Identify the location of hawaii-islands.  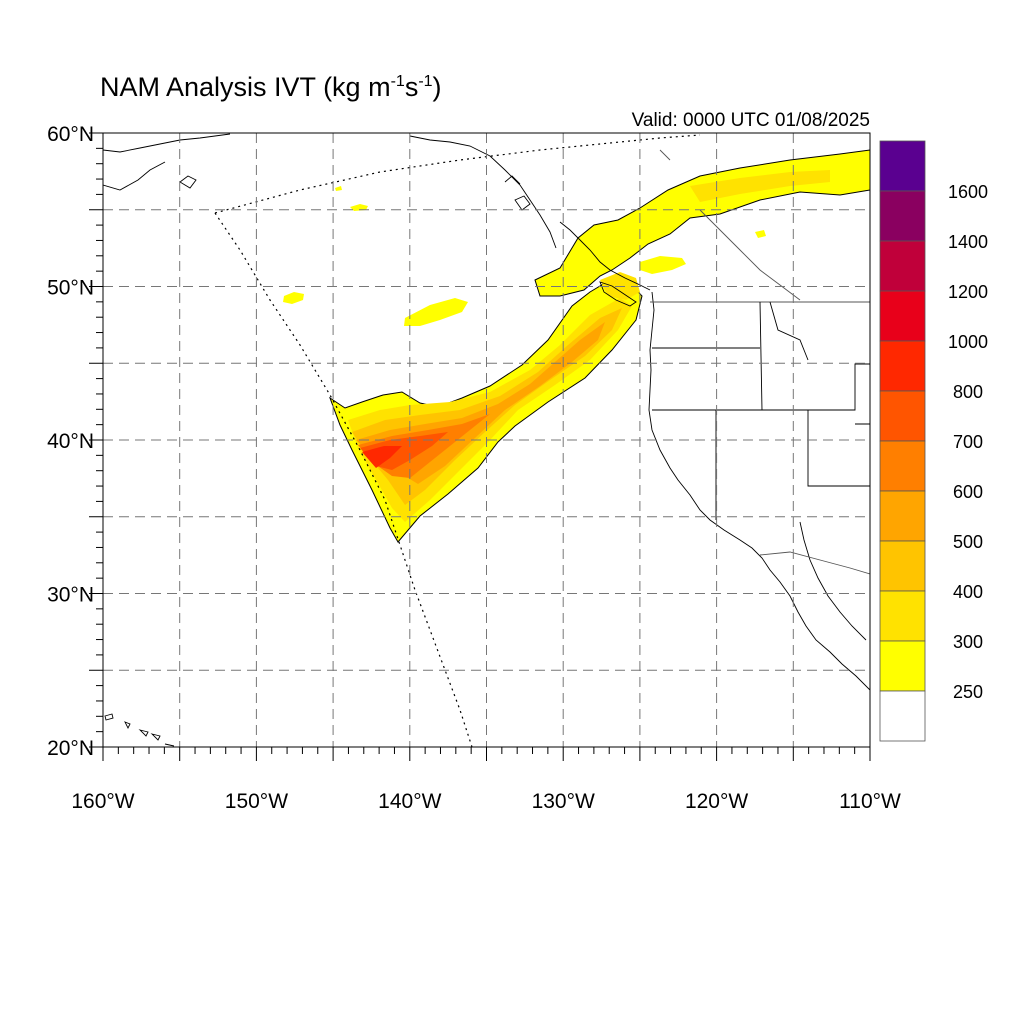
(139, 730).